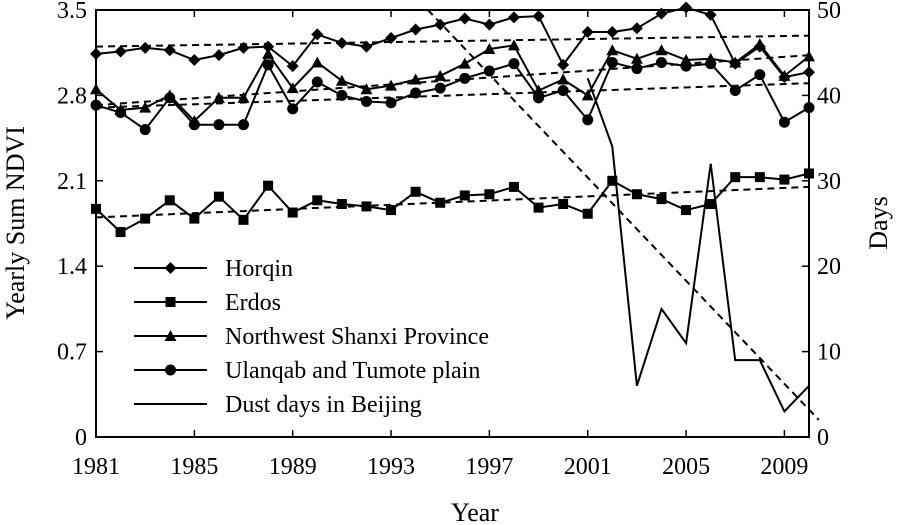 The image size is (900, 525). Describe the element at coordinates (489, 467) in the screenshot. I see `x-tick-label: 1997` at that location.